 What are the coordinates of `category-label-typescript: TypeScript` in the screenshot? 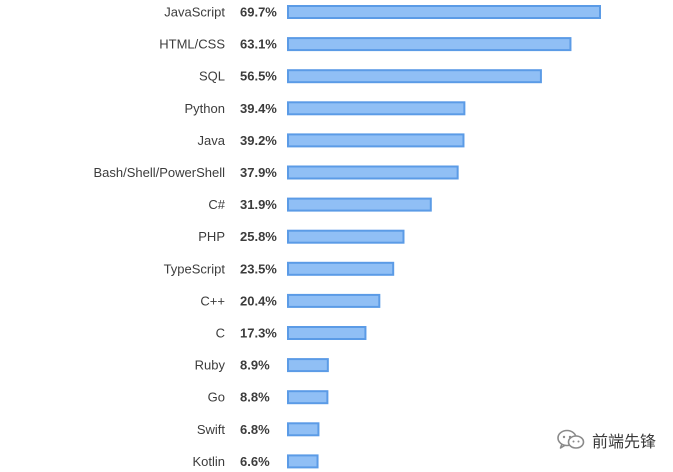 It's located at (195, 268).